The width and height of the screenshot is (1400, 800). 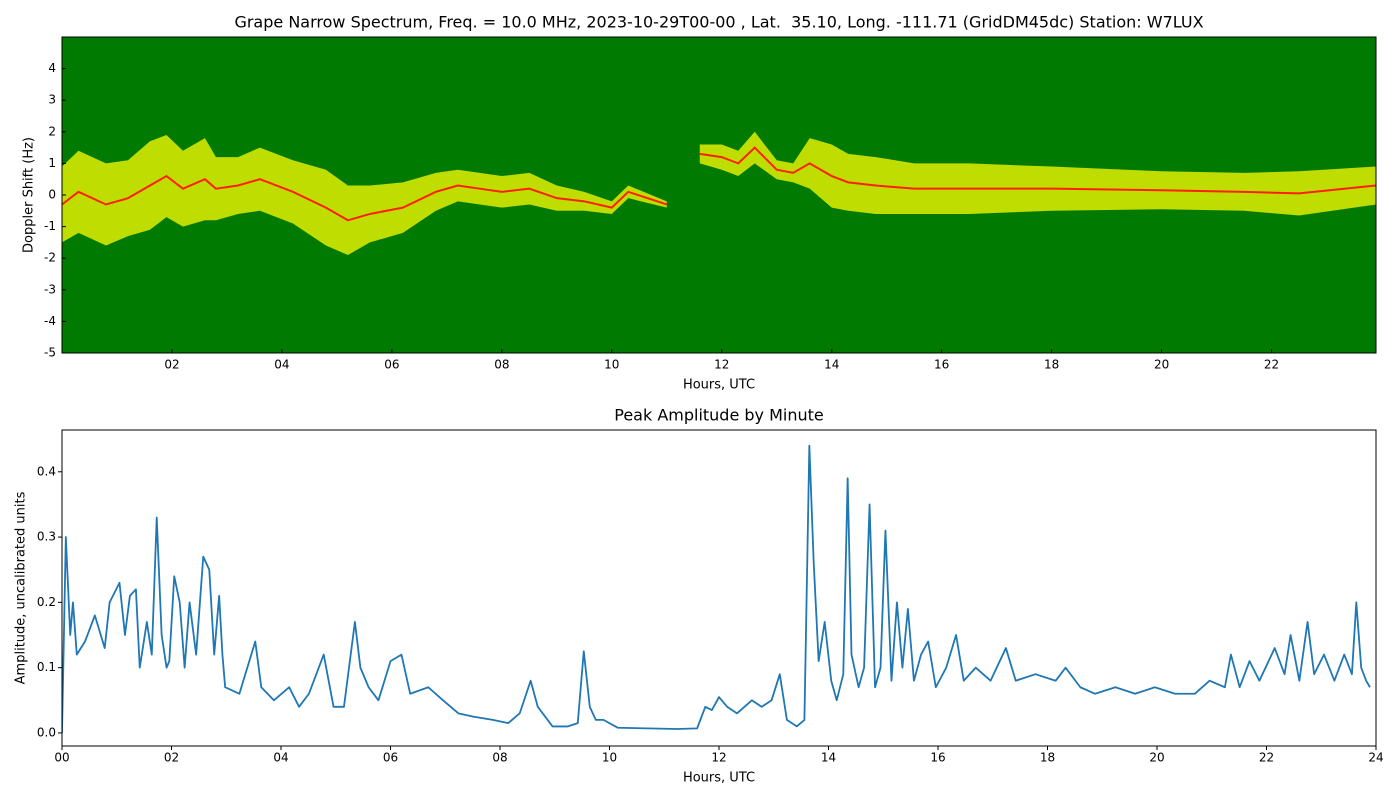 What do you see at coordinates (52, 68) in the screenshot?
I see `y-tick-label: 4` at bounding box center [52, 68].